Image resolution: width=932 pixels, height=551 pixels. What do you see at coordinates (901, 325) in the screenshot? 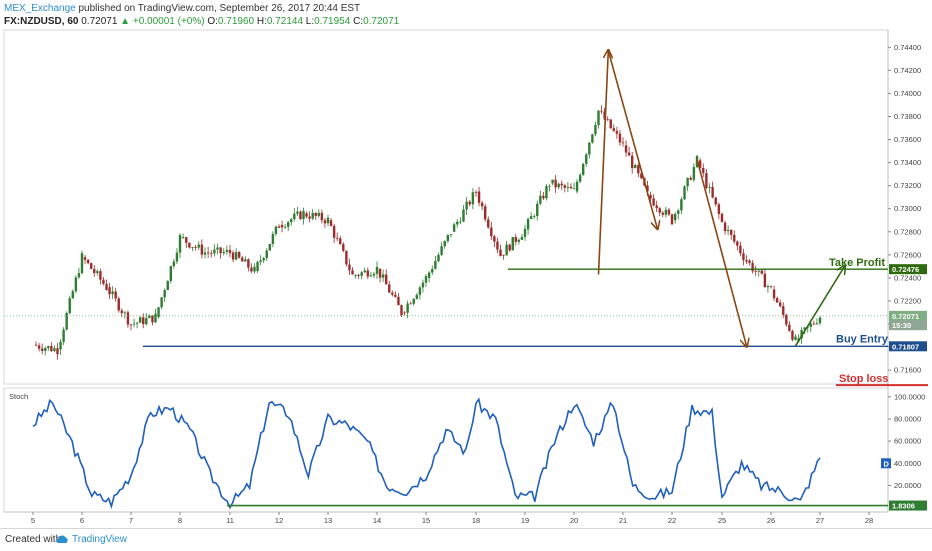
I see `price-tag-text: 15:30` at bounding box center [901, 325].